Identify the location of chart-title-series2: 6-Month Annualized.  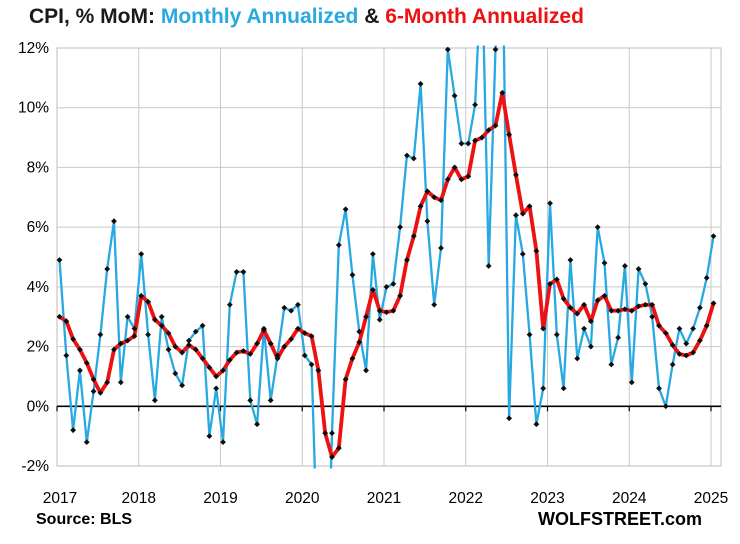
(484, 16).